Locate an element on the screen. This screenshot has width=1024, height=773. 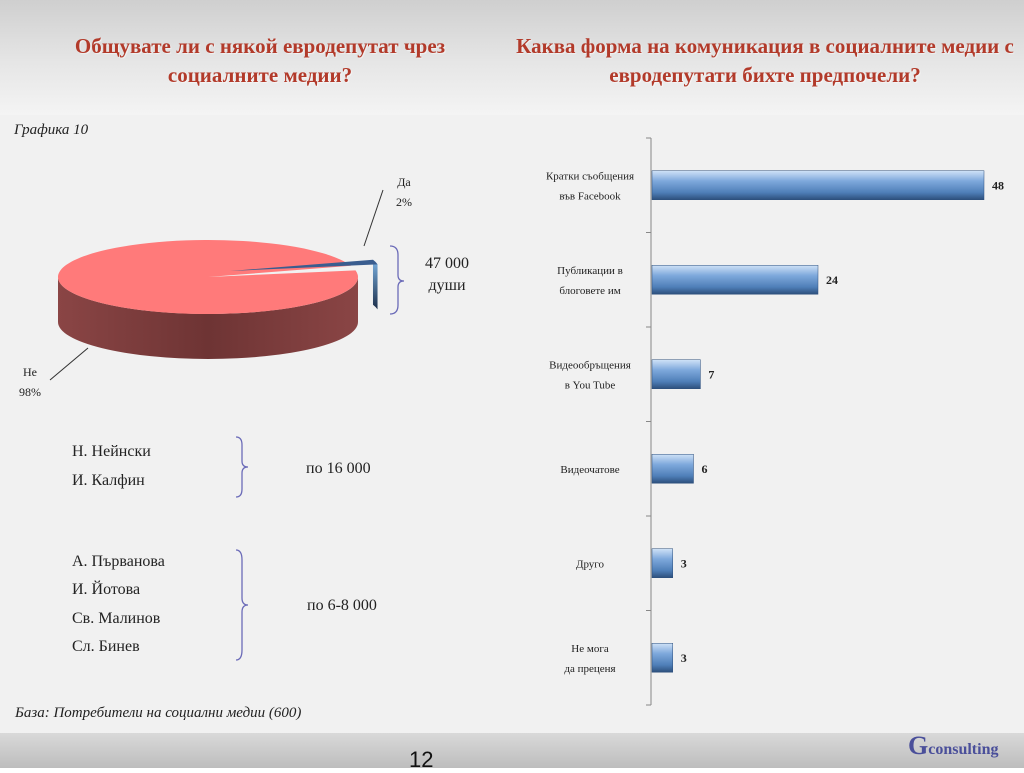
pie-label-no-name: Не is located at coordinates (30, 372).